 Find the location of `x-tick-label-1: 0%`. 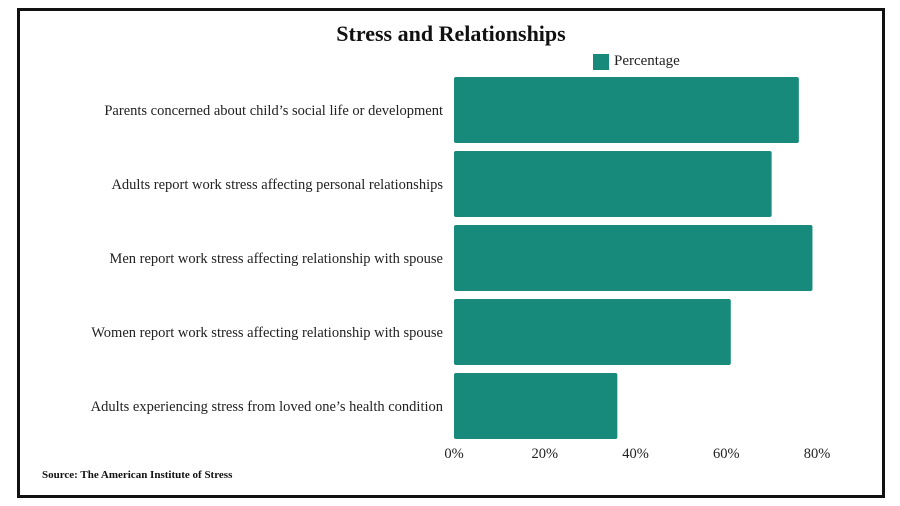

x-tick-label-1: 0% is located at coordinates (453, 454).